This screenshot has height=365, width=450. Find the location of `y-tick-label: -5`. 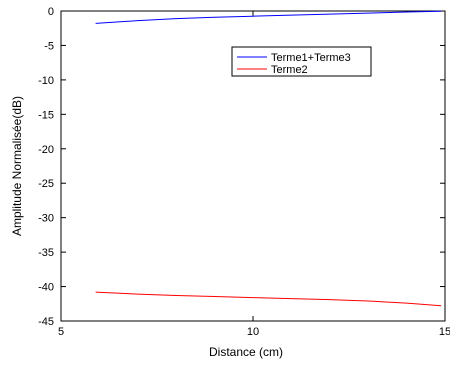

y-tick-label: -5 is located at coordinates (49, 46).